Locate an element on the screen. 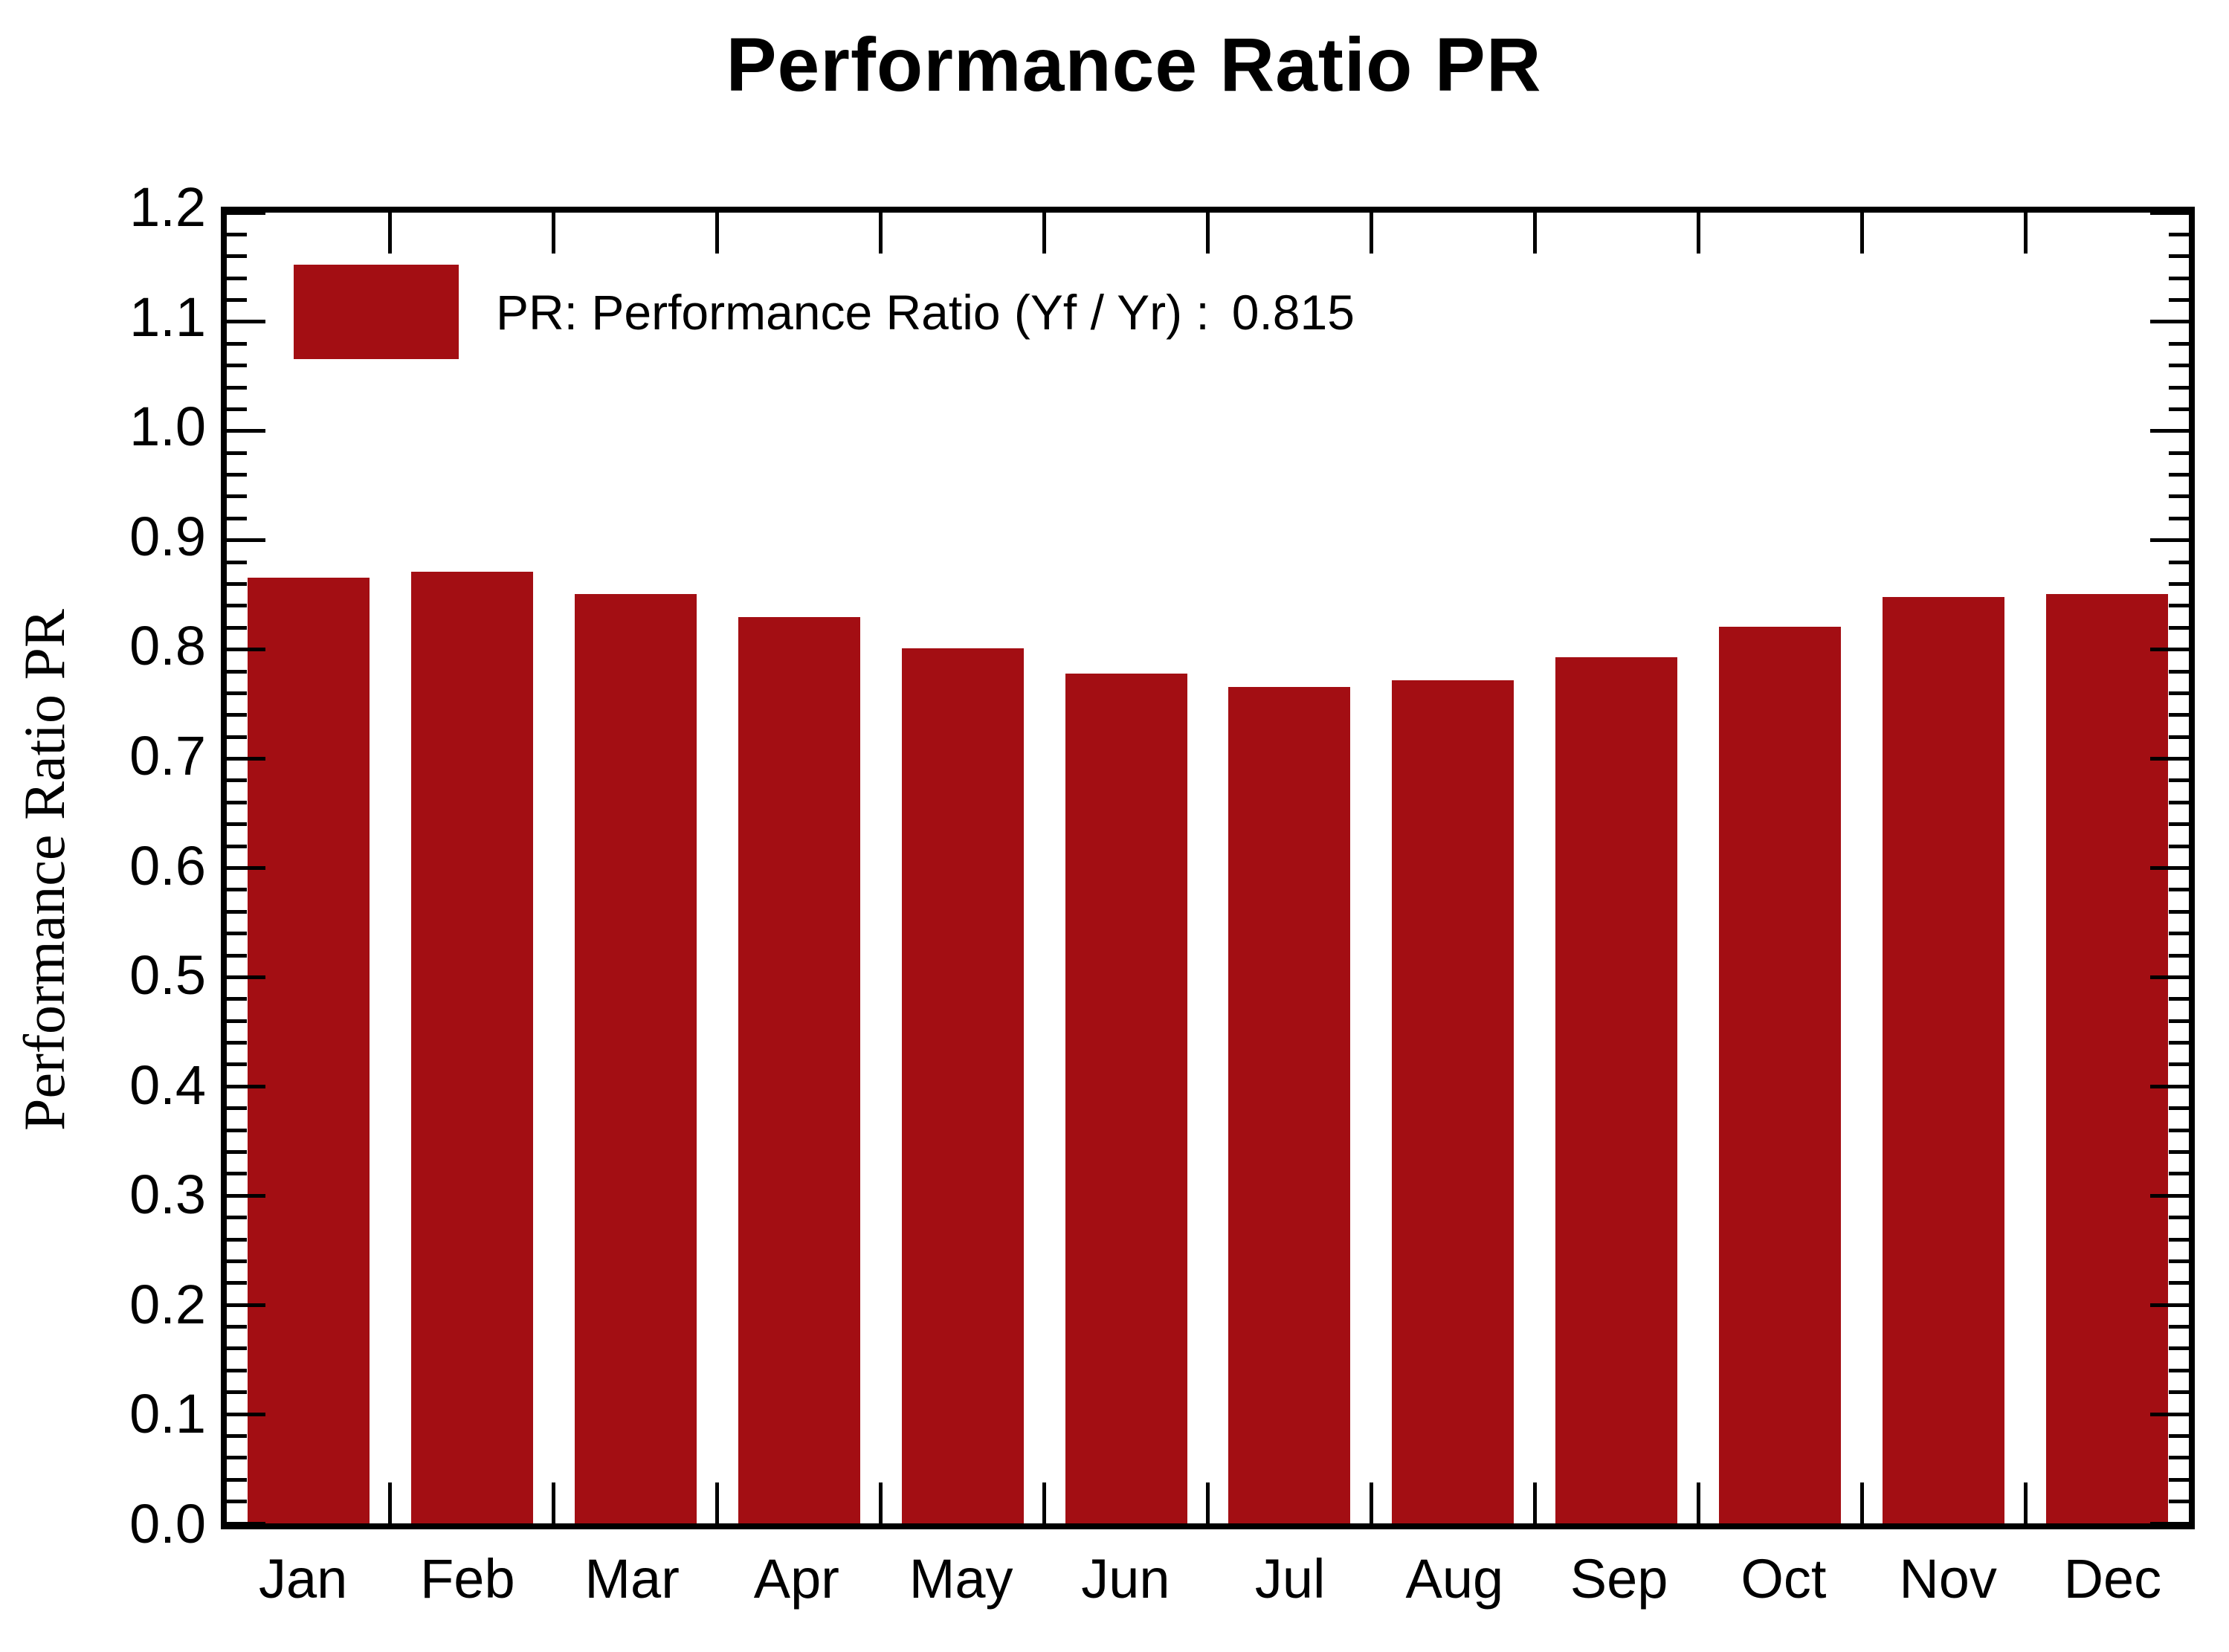 This screenshot has width=2229, height=1652. y-tick-label: 0.5 is located at coordinates (167, 976).